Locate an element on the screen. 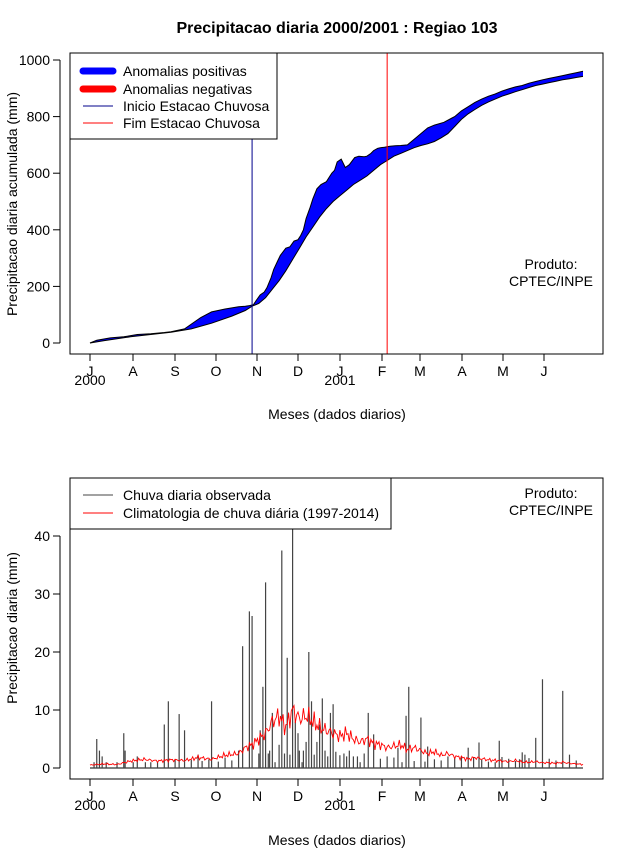  y-tick-label: 40 is located at coordinates (42, 536).